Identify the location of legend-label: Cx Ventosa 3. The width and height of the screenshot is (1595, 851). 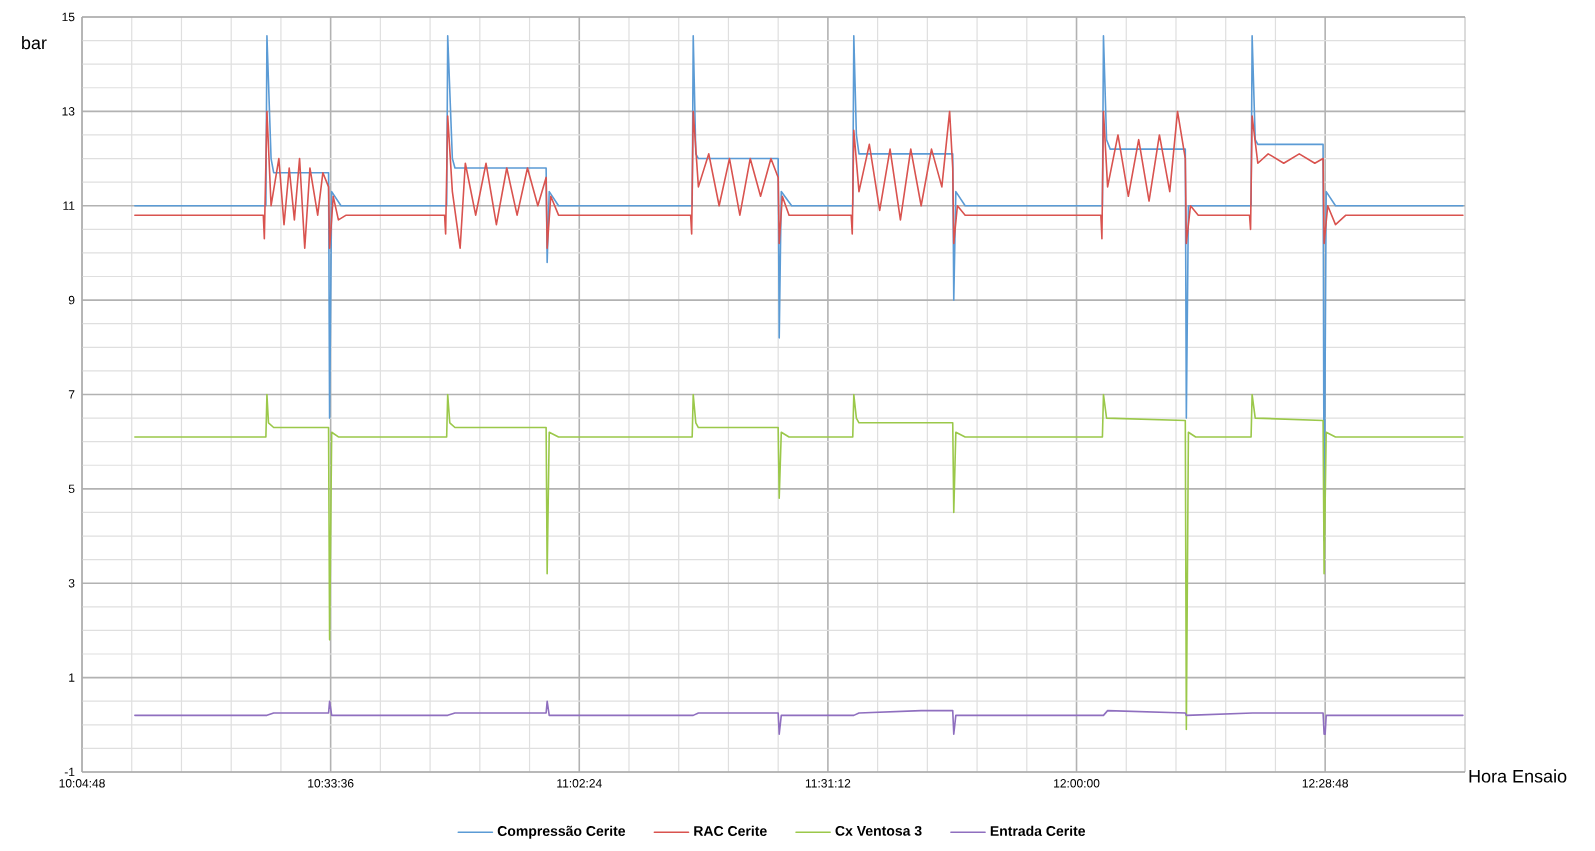
(878, 830).